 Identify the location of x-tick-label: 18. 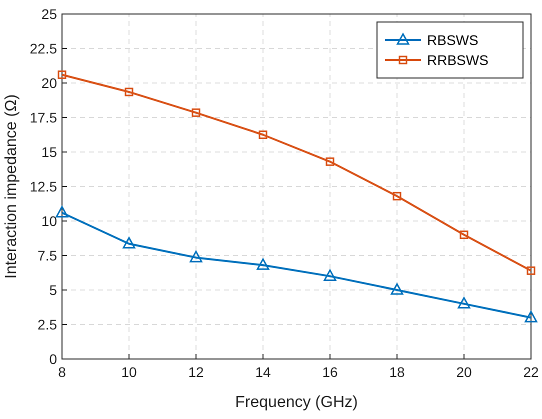
(397, 372).